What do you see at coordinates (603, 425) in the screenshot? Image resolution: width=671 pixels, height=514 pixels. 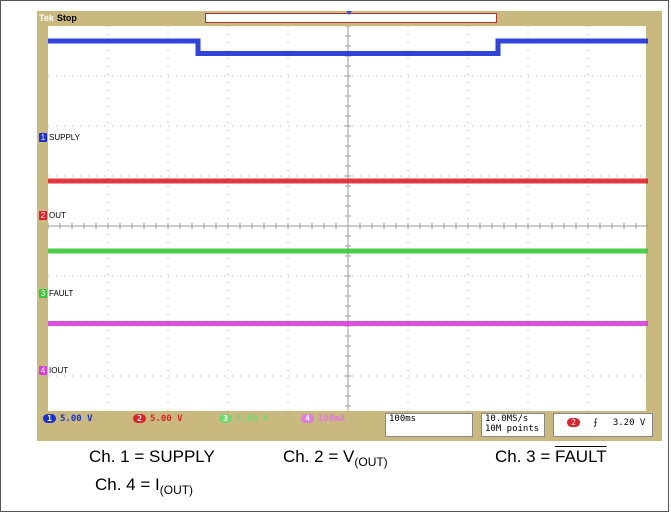 I see `trigger-readout: 2 ⨍ 3.20 V` at bounding box center [603, 425].